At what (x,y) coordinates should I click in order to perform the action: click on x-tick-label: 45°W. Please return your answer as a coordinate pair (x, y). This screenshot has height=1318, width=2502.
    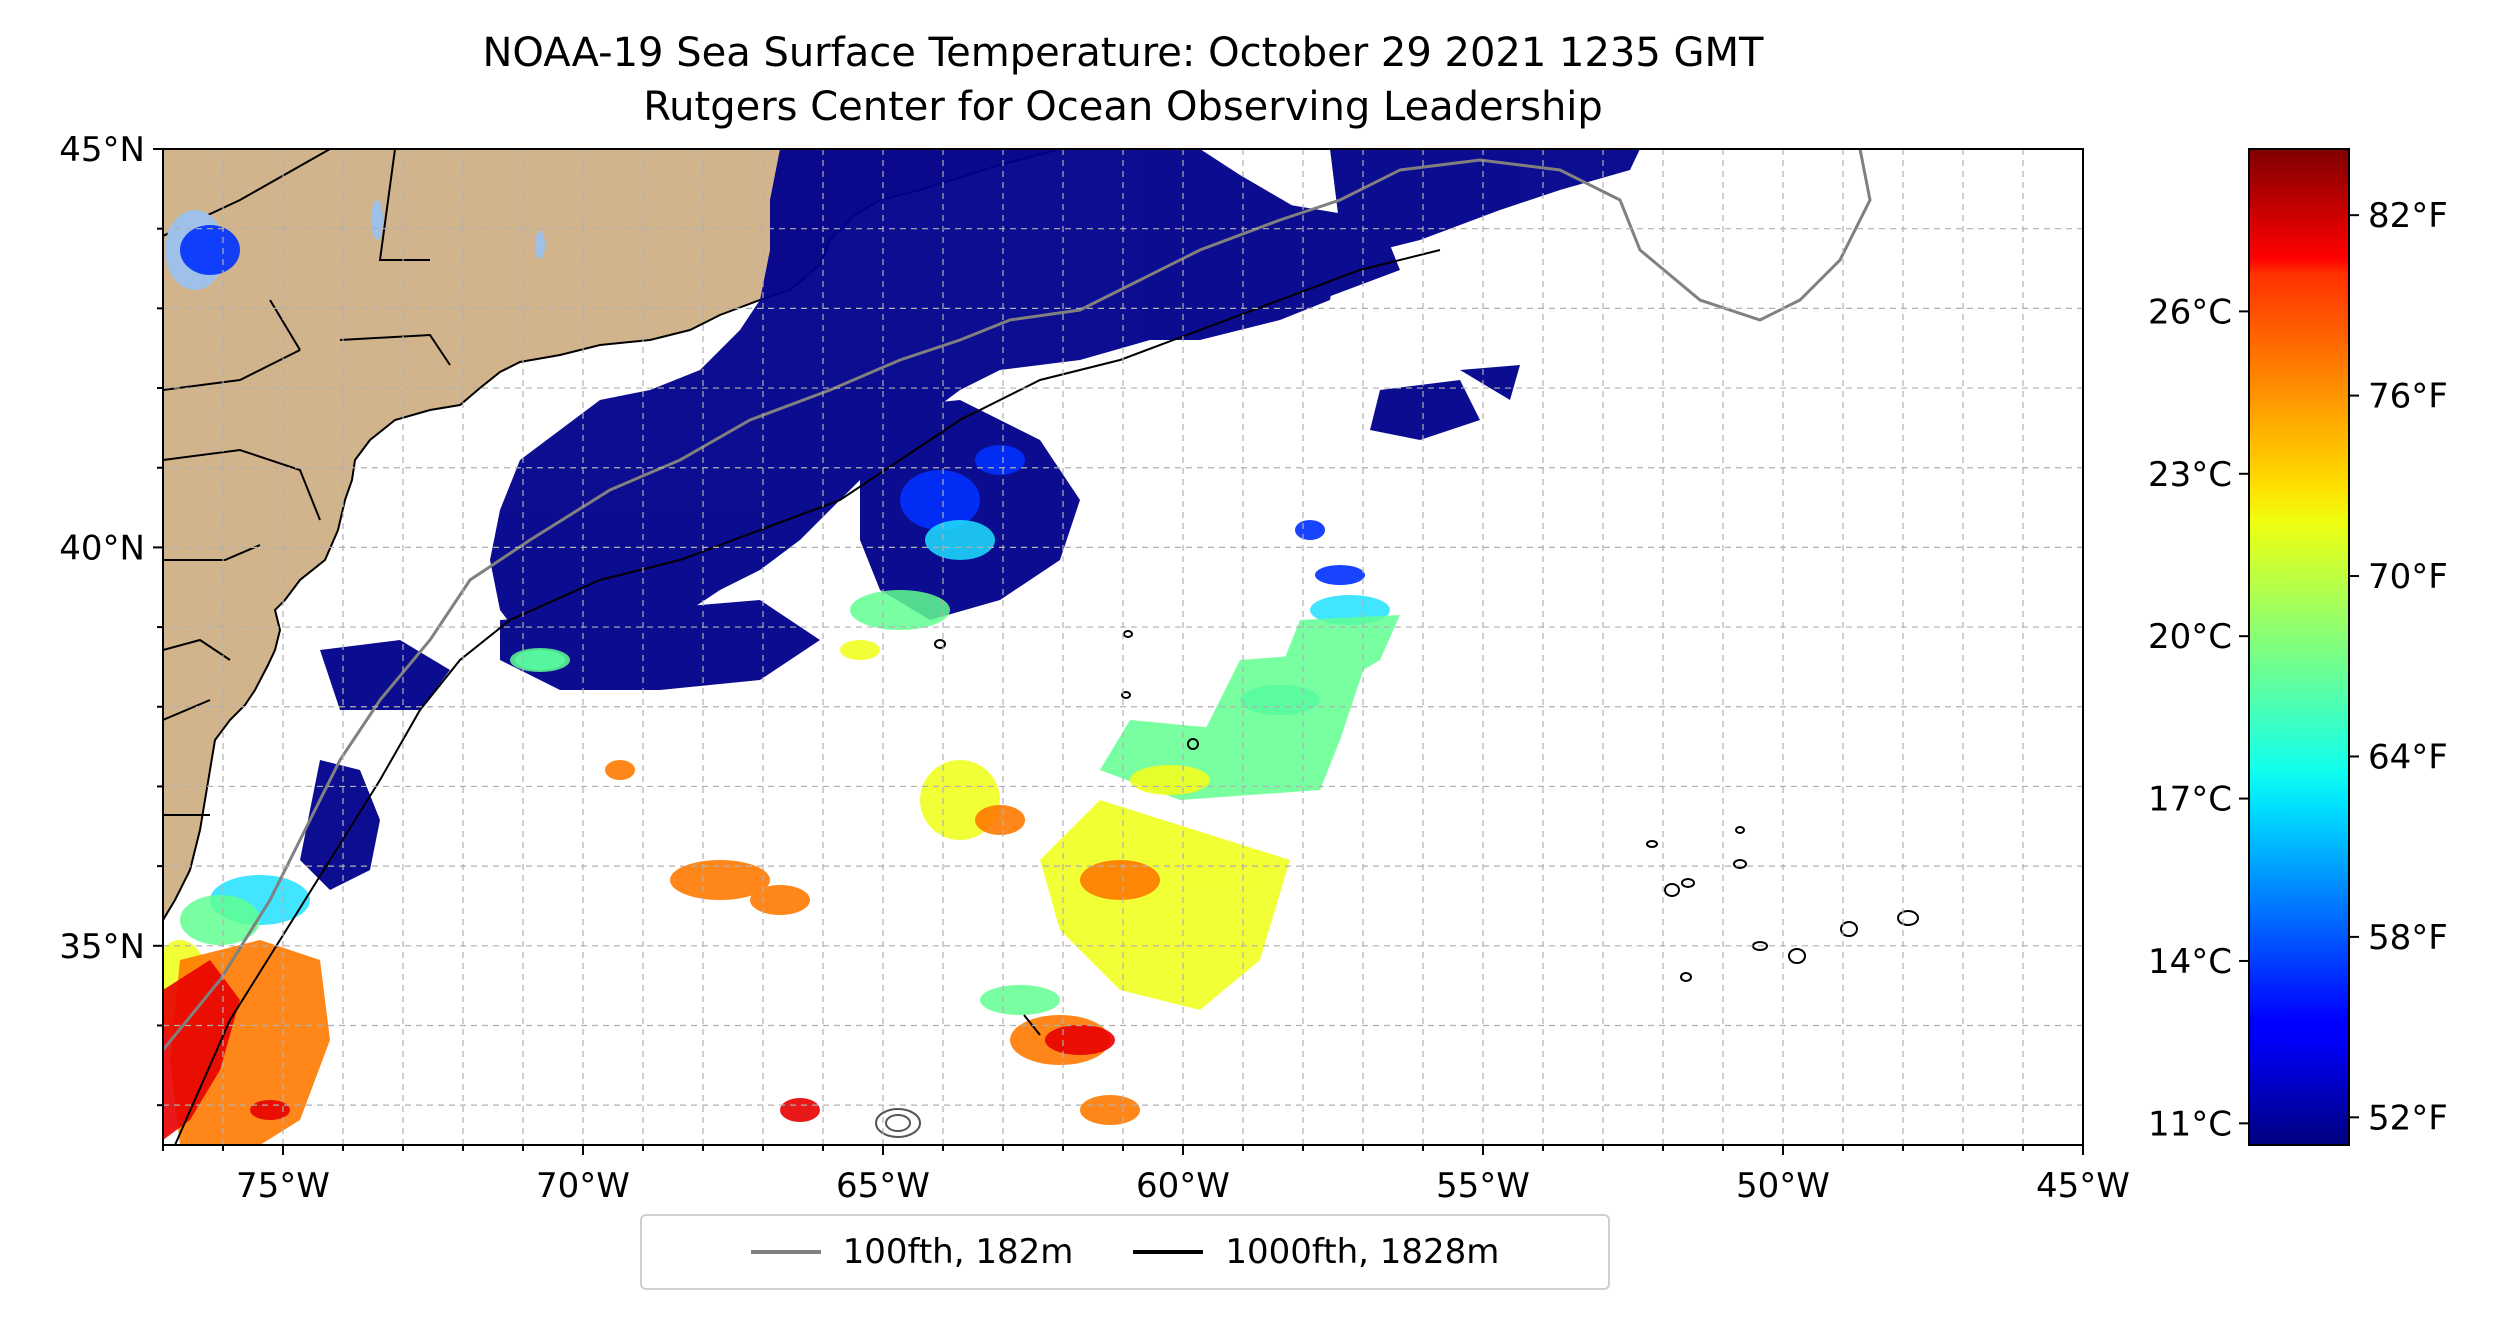
    Looking at the image, I should click on (2083, 1186).